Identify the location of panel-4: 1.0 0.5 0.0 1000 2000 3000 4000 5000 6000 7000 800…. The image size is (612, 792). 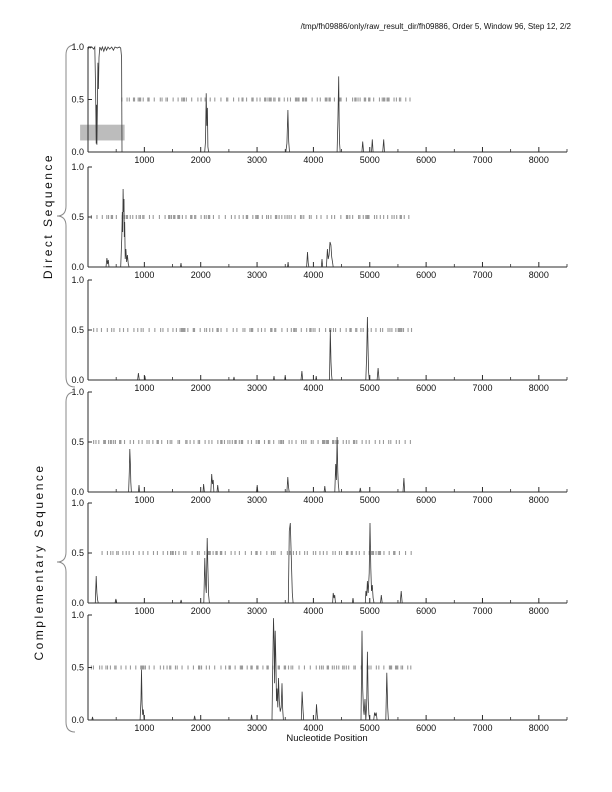
(319, 446).